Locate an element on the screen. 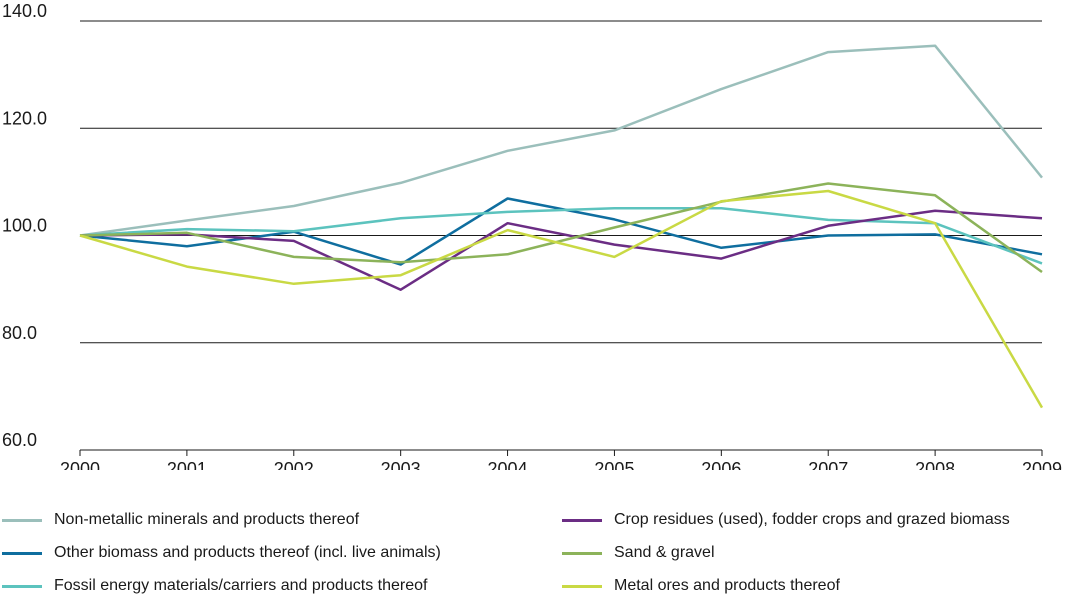 The height and width of the screenshot is (605, 1091). legend-item: Metal ores and products thereof is located at coordinates (701, 586).